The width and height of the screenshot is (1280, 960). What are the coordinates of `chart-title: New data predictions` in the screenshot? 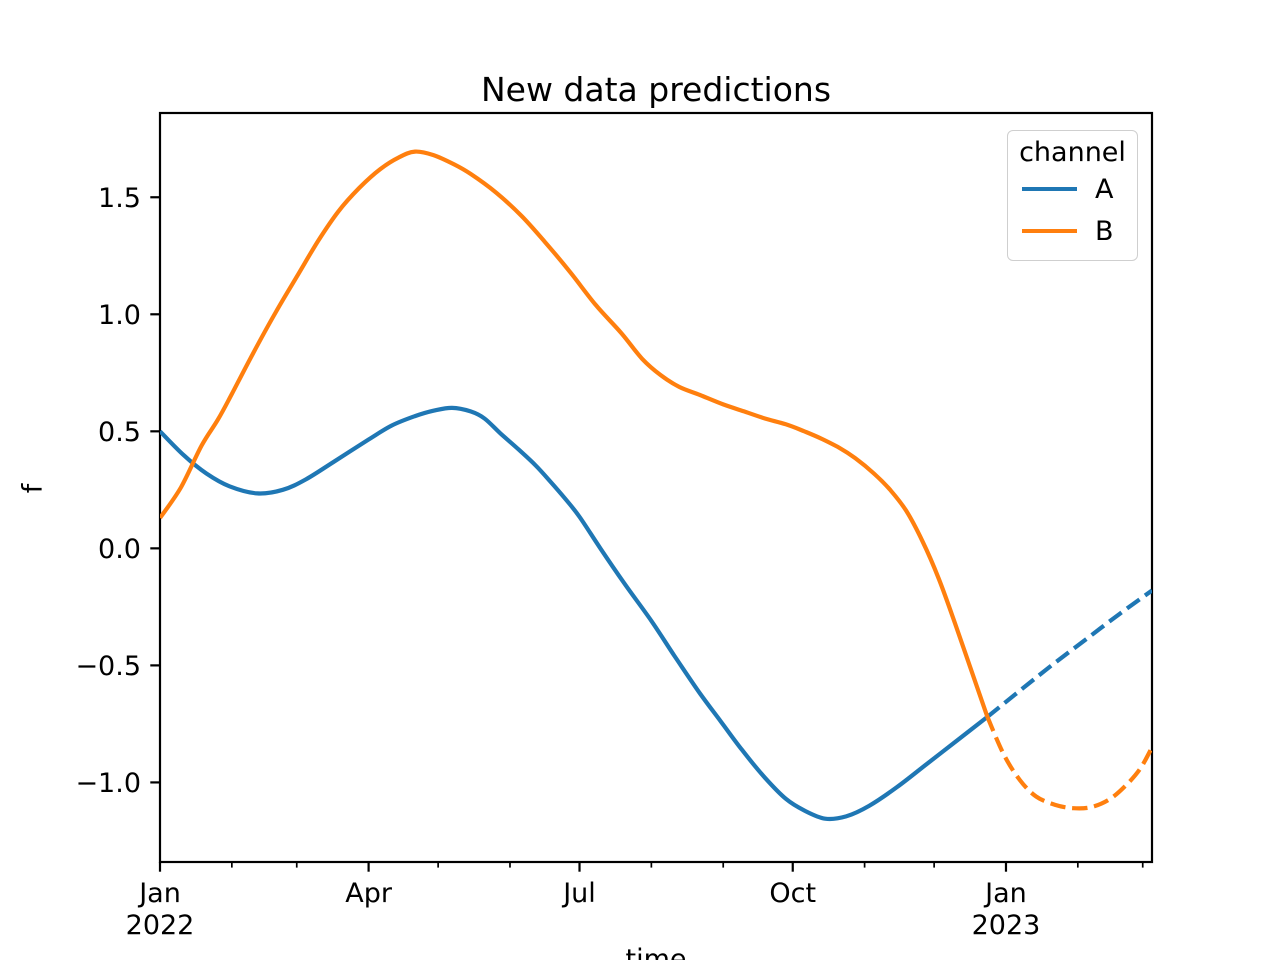 It's located at (656, 89).